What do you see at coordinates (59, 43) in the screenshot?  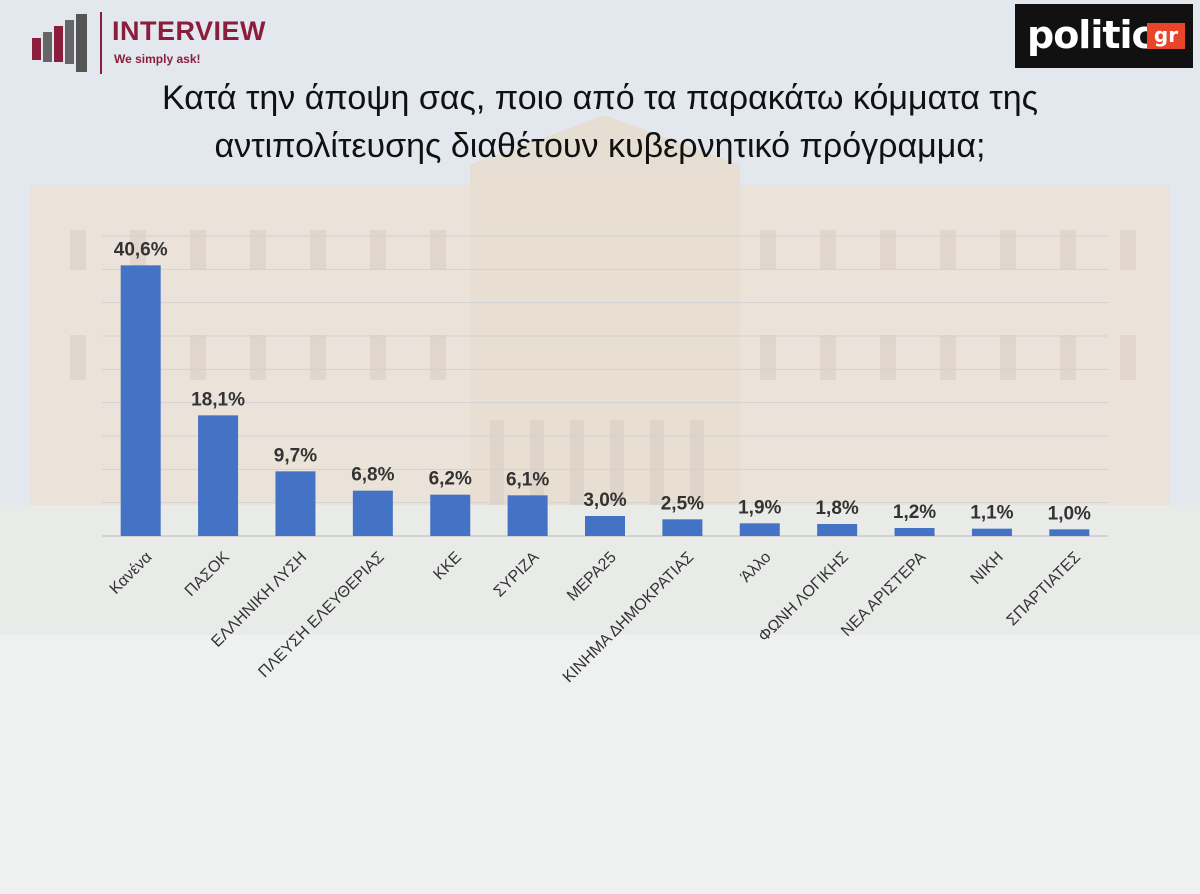 I see `interview-bars-icon` at bounding box center [59, 43].